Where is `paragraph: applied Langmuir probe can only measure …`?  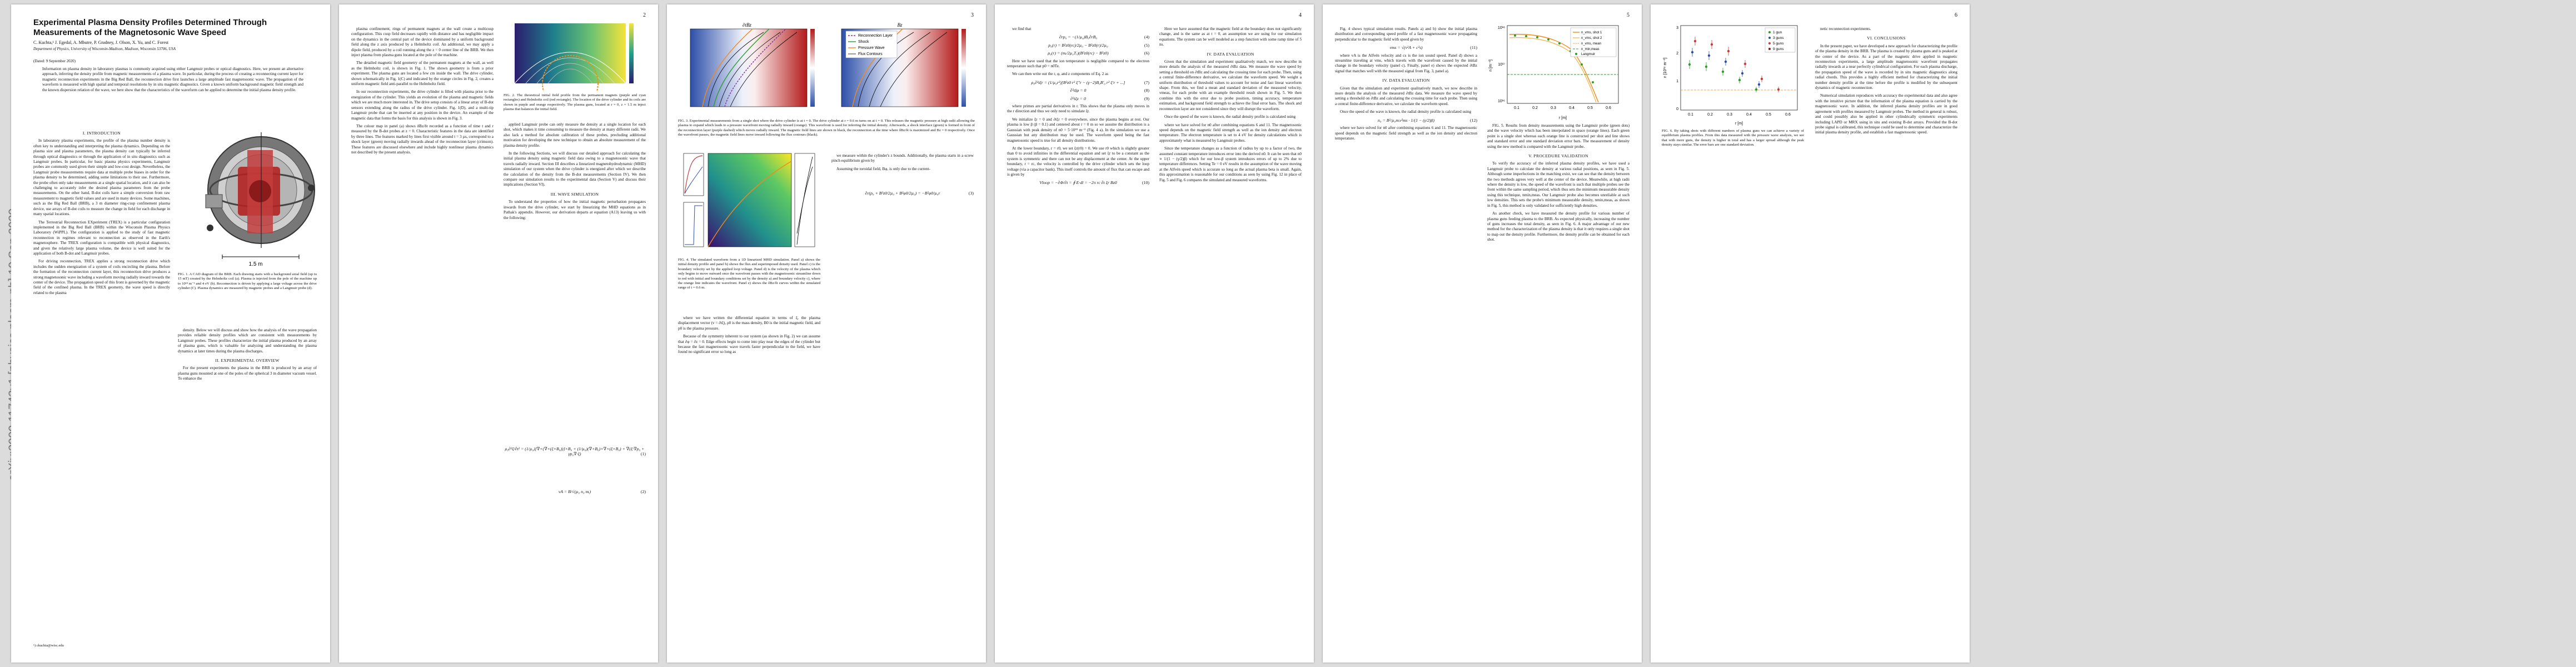 paragraph: applied Langmuir probe can only measure … is located at coordinates (575, 135).